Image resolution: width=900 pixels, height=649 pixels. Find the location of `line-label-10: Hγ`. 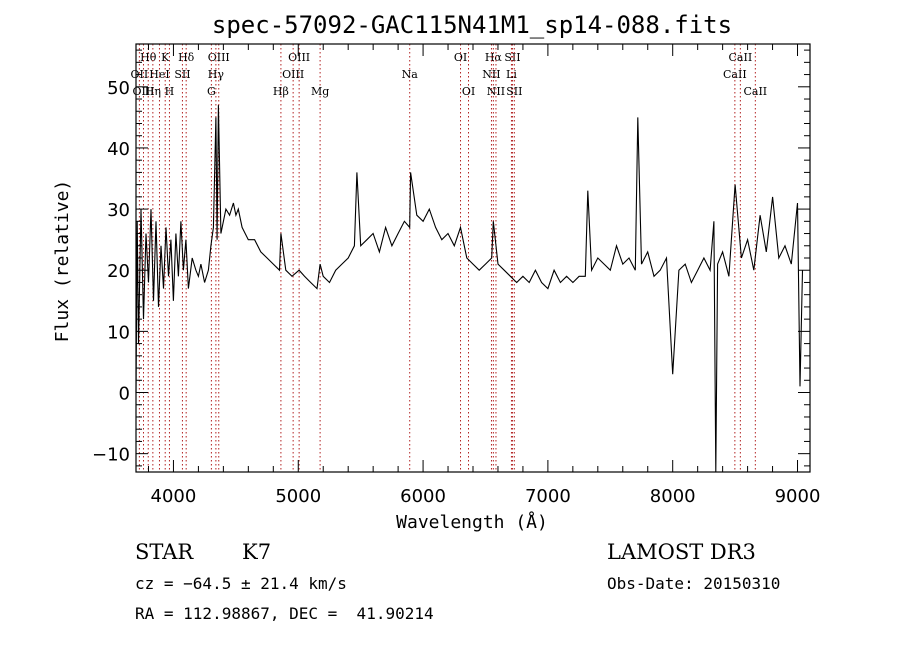

line-label-10: Hγ is located at coordinates (216, 74).